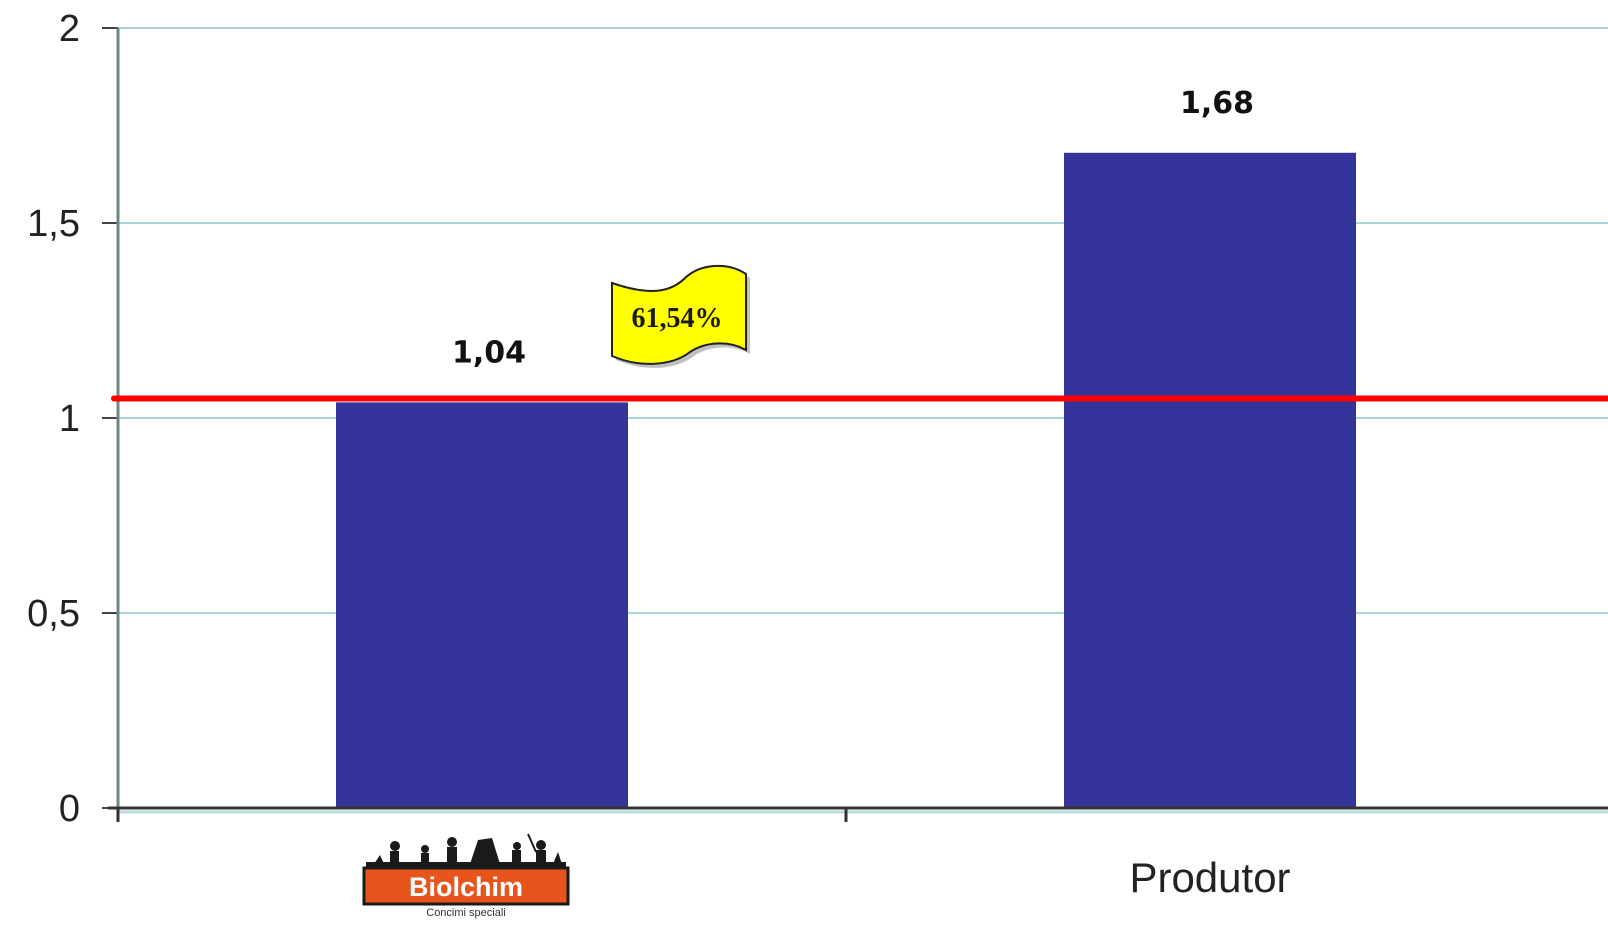 The image size is (1608, 938). I want to click on biolchim-logo: Biolchim Concimi speciali, so click(466, 876).